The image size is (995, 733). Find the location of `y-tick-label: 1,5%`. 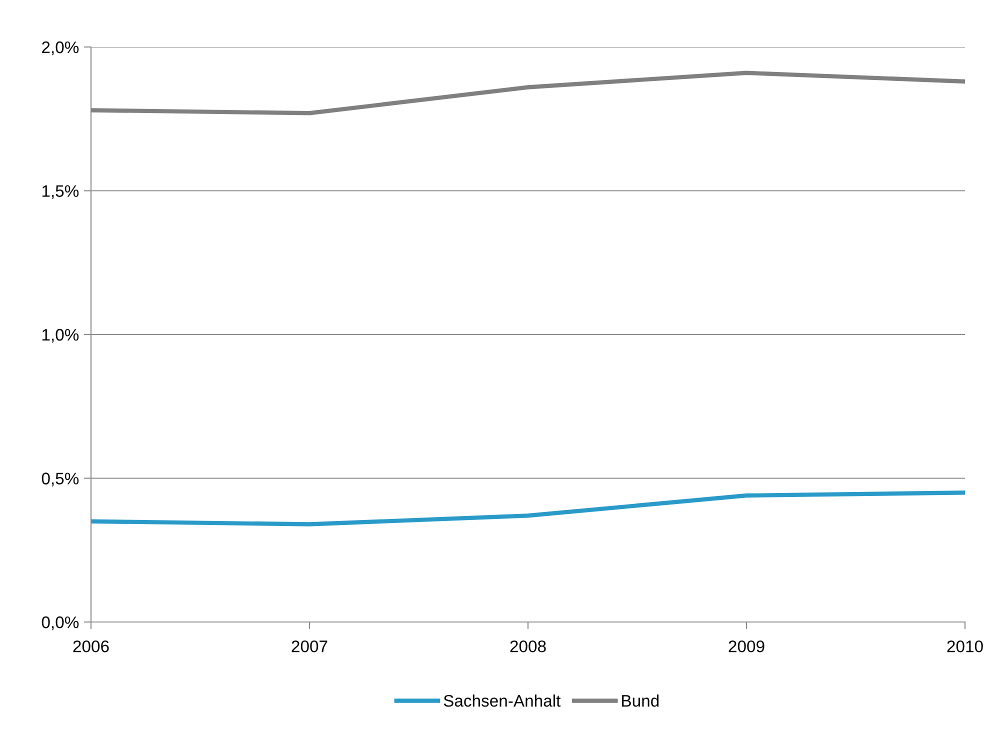

y-tick-label: 1,5% is located at coordinates (60, 192).